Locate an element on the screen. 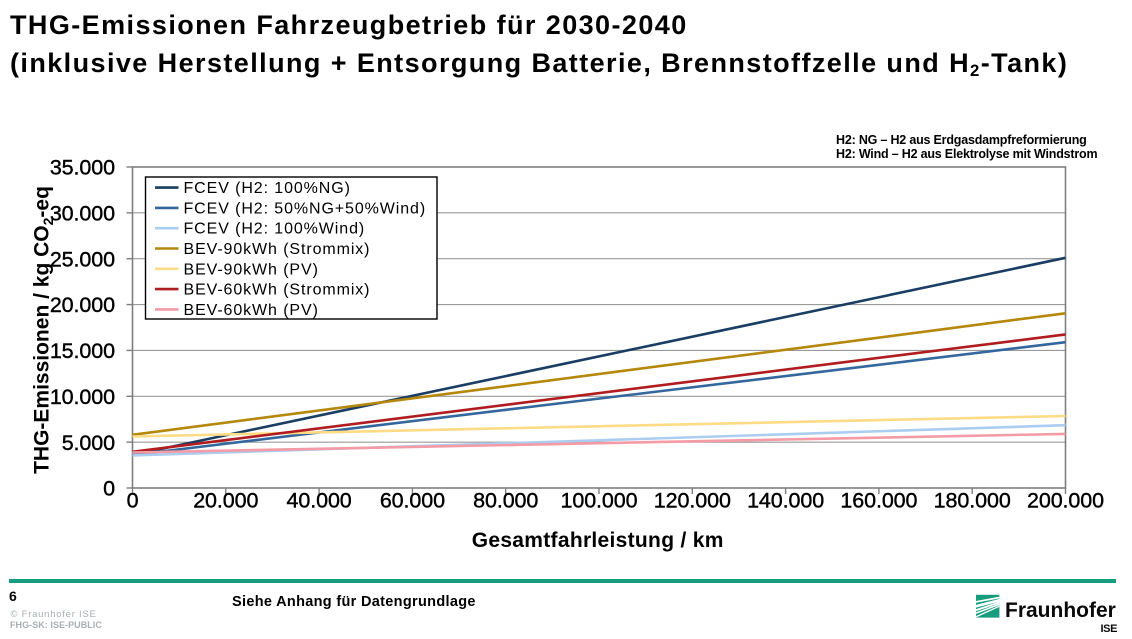 The height and width of the screenshot is (639, 1132). svg-text: FCEV (H2: 100%NG) is located at coordinates (267, 188).